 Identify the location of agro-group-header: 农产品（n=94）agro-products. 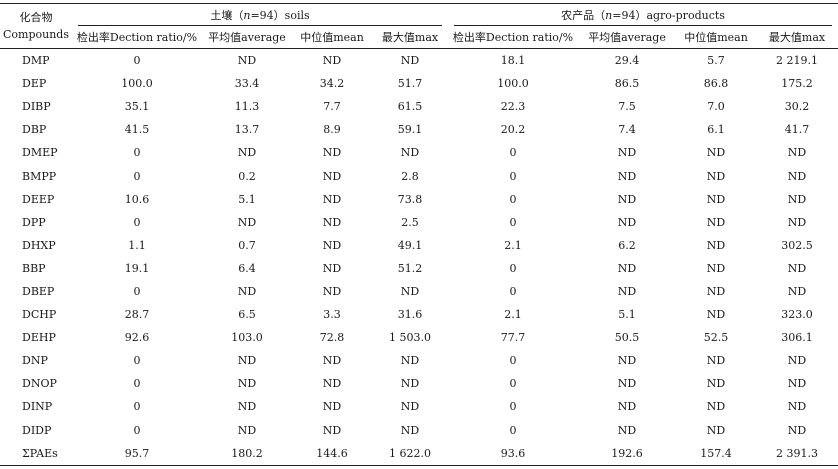
(643, 14).